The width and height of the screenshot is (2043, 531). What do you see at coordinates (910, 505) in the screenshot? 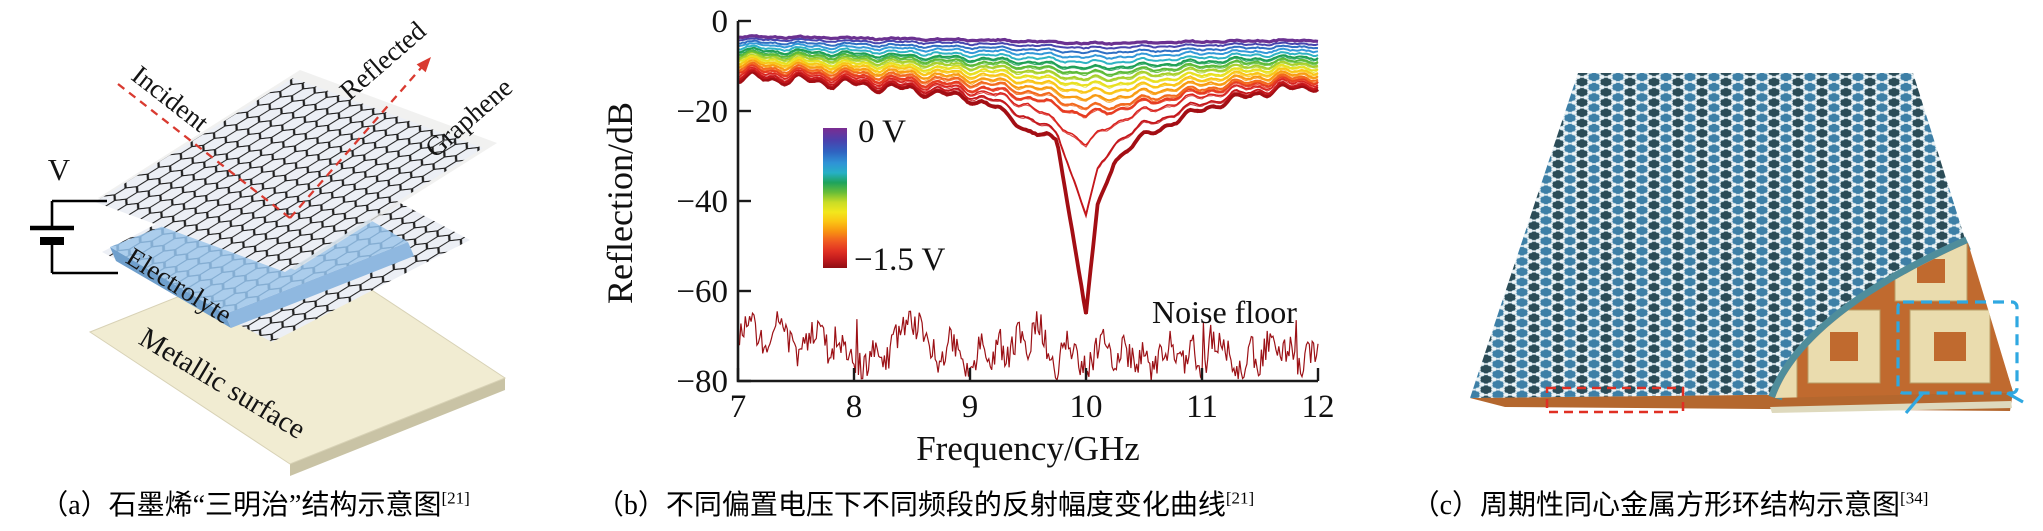
I see `caption-b-text: （b）不同偏置电压下不同频段的反射幅度变化曲线` at bounding box center [910, 505].